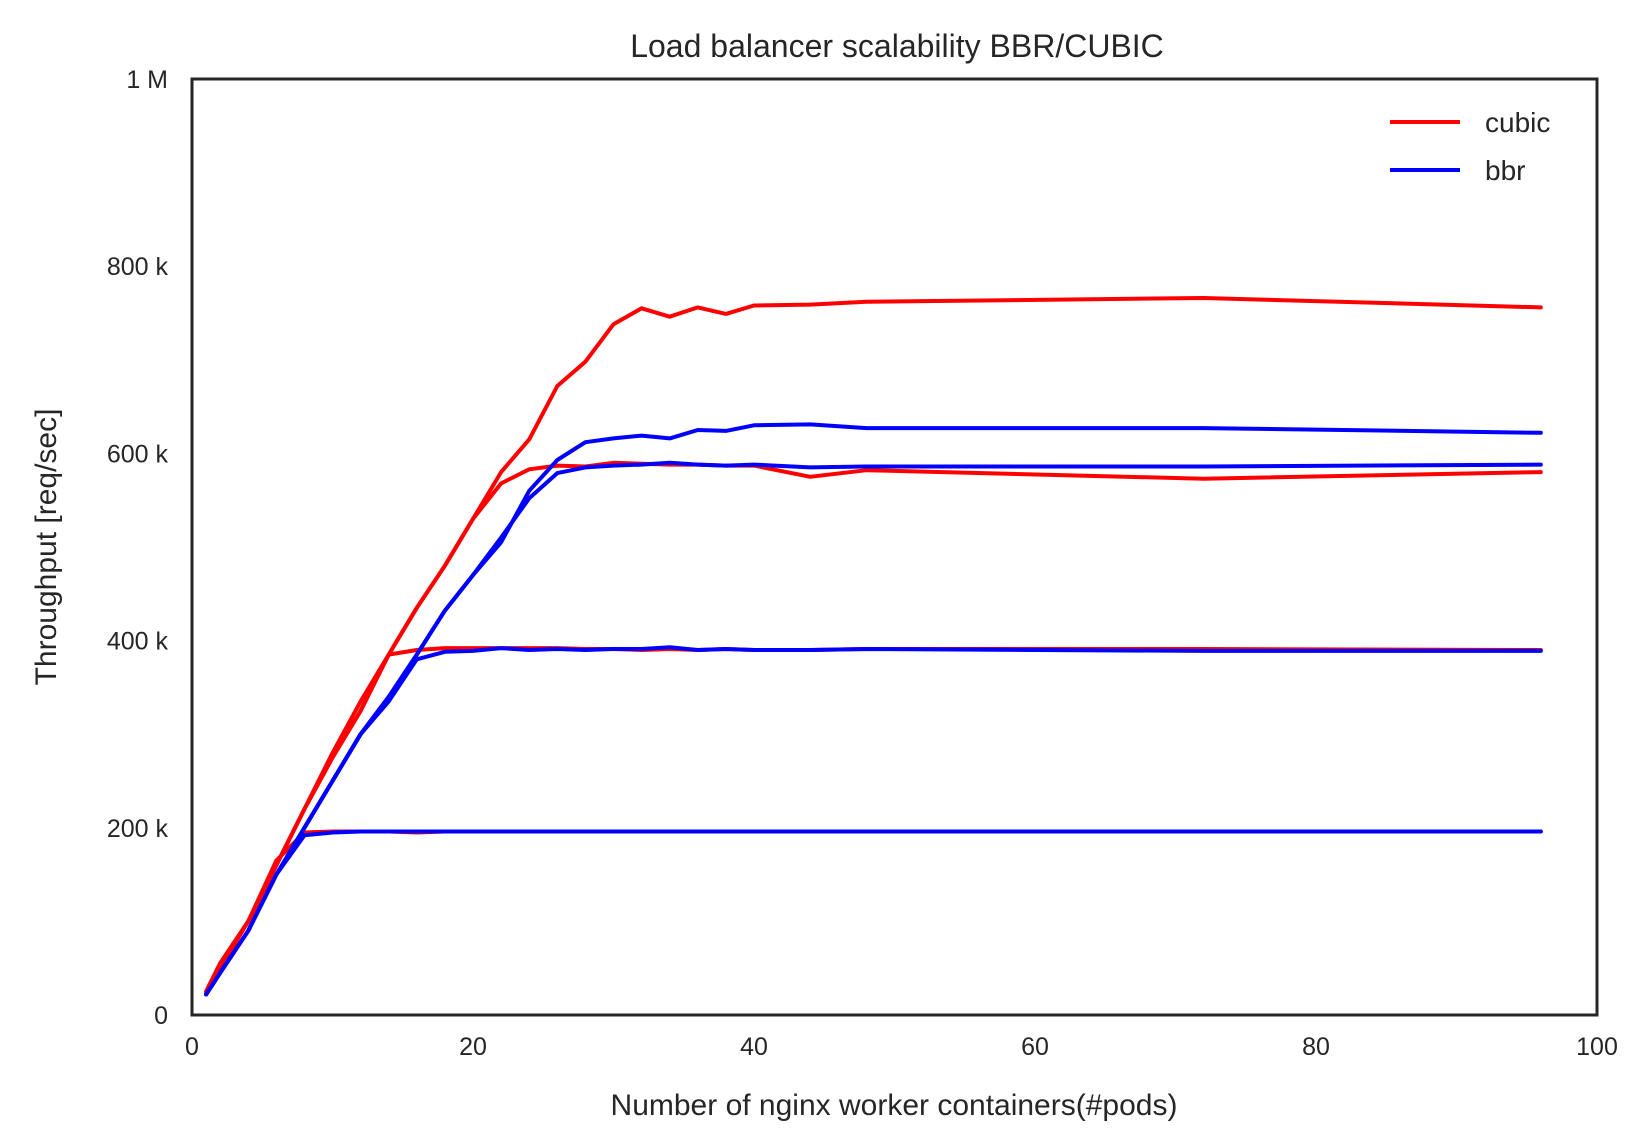  Describe the element at coordinates (161, 1016) in the screenshot. I see `y-tick-label: 0` at that location.